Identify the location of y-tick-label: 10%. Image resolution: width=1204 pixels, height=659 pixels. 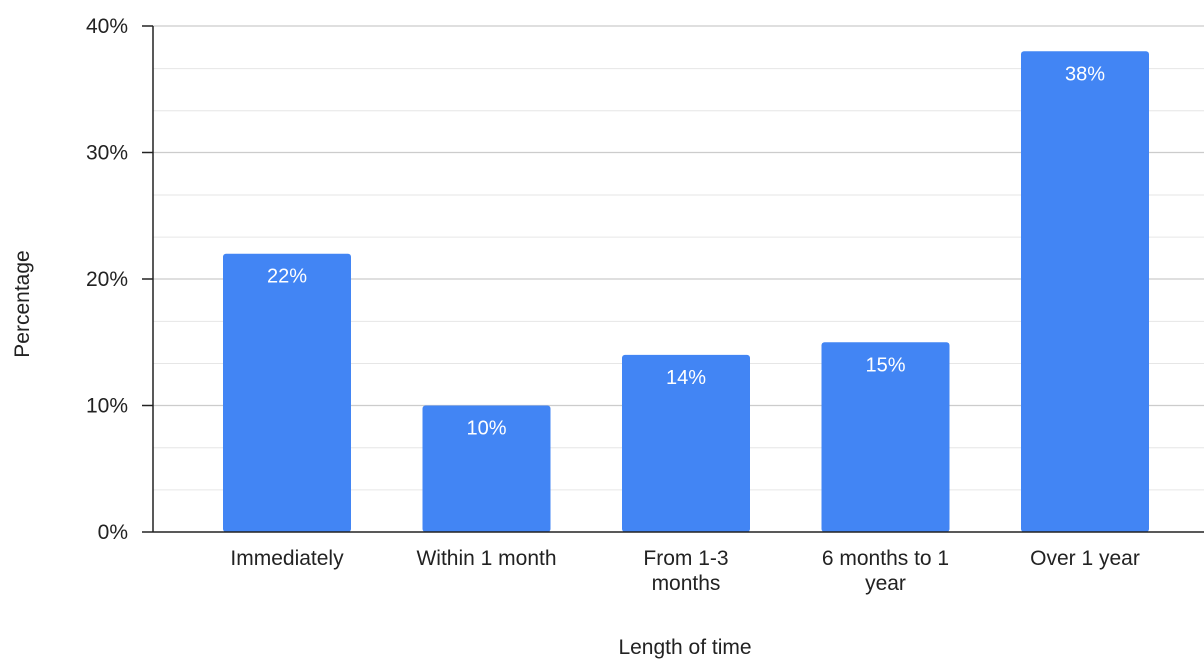
(107, 406).